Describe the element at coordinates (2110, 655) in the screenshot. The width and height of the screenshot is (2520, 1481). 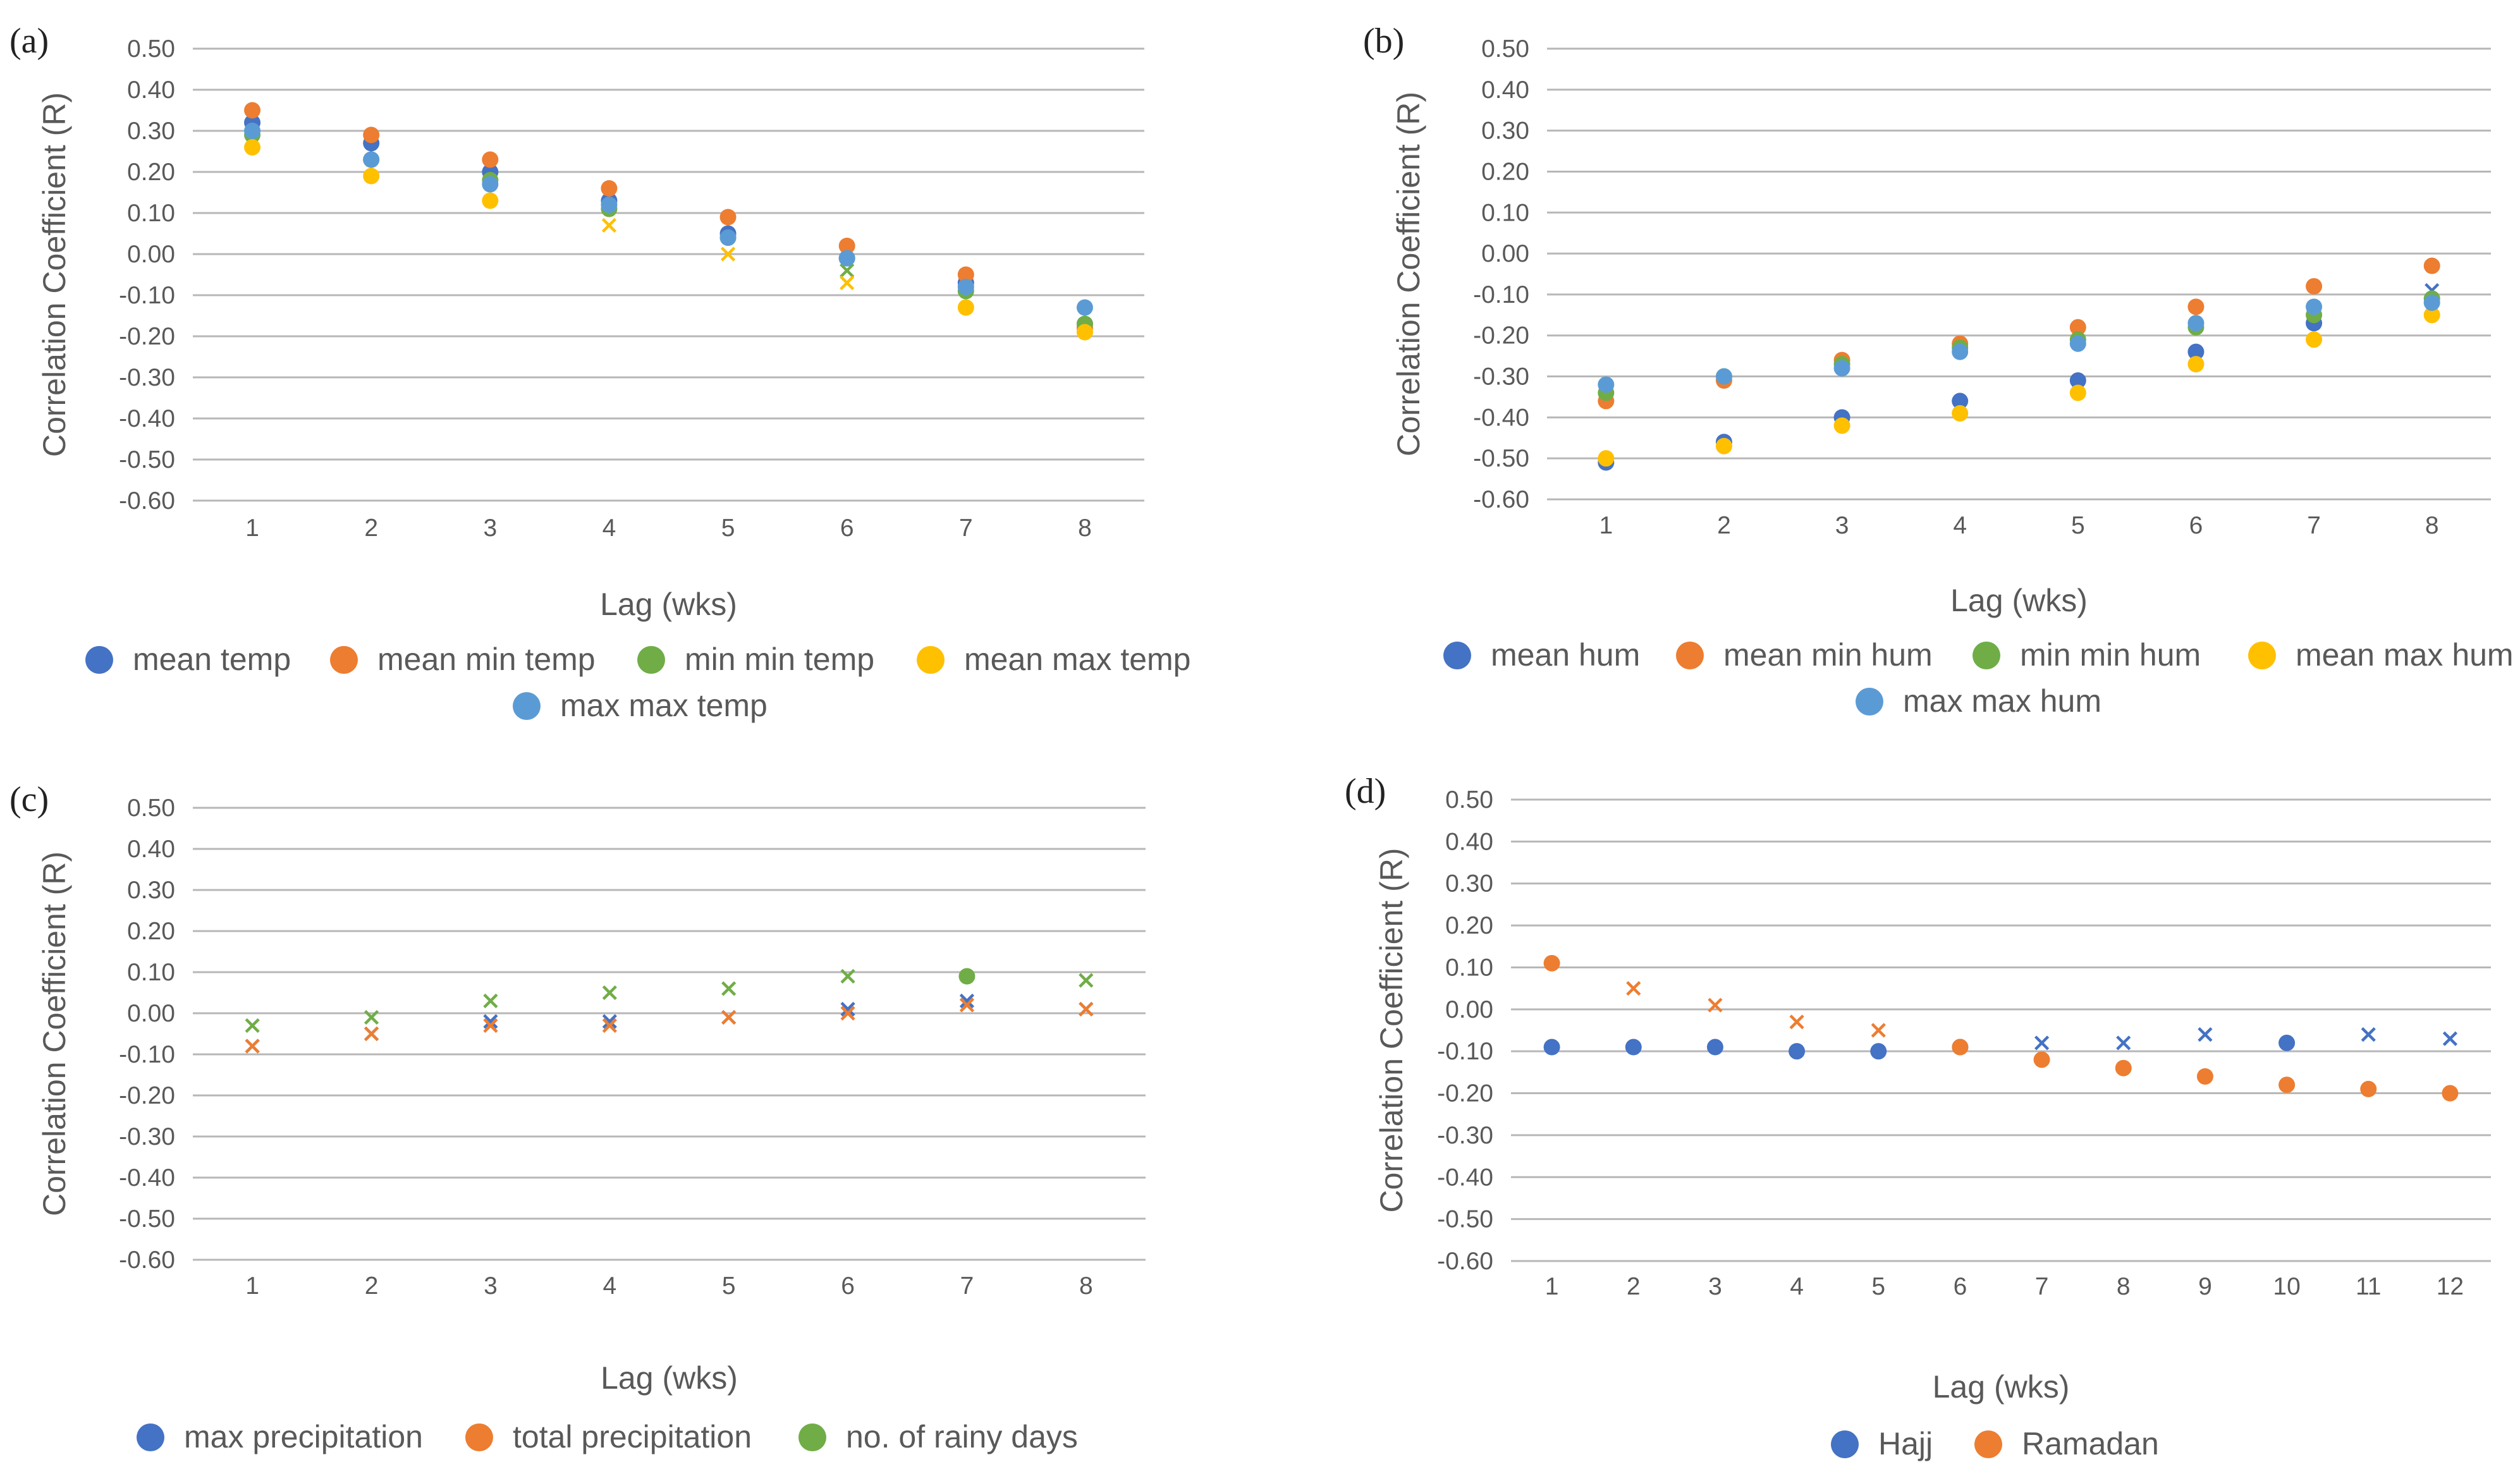
I see `legend-label: min min hum` at that location.